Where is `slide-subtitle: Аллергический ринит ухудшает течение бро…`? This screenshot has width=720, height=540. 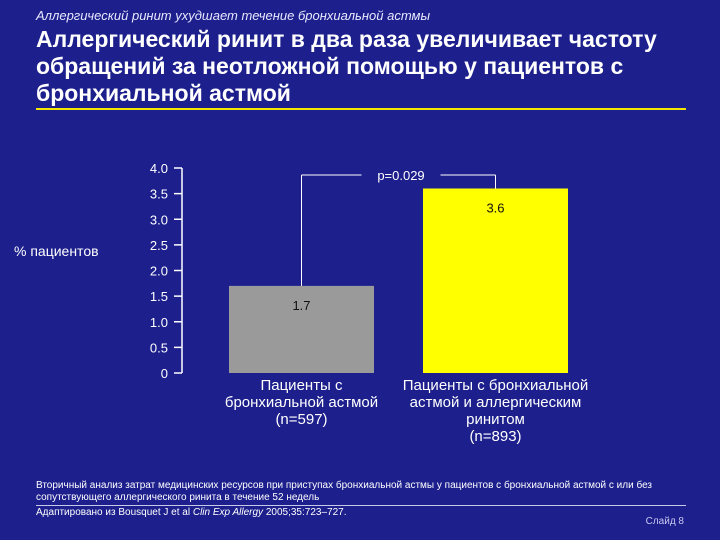
slide-subtitle: Аллергический ринит ухудшает течение бро… is located at coordinates (233, 15).